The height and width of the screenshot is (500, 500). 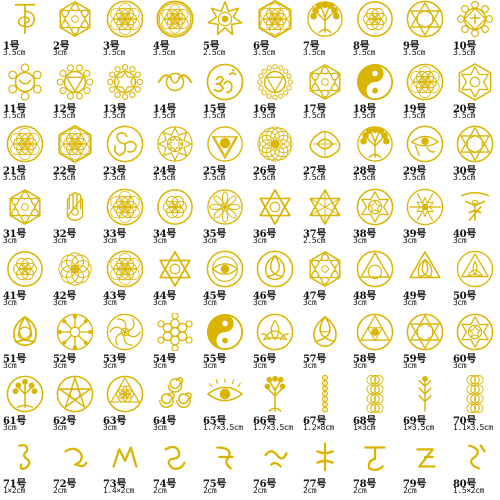 What do you see at coordinates (125, 219) in the screenshot?
I see `product-item: 33号 3cm` at bounding box center [125, 219].